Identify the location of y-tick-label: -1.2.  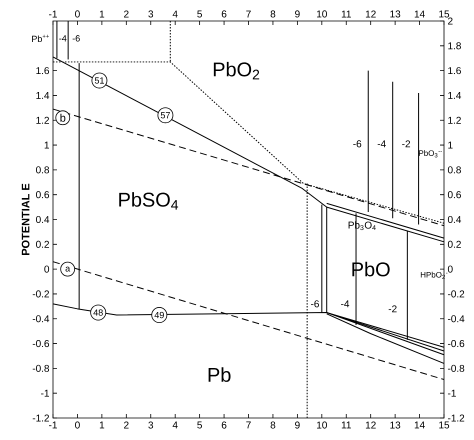
(40, 418).